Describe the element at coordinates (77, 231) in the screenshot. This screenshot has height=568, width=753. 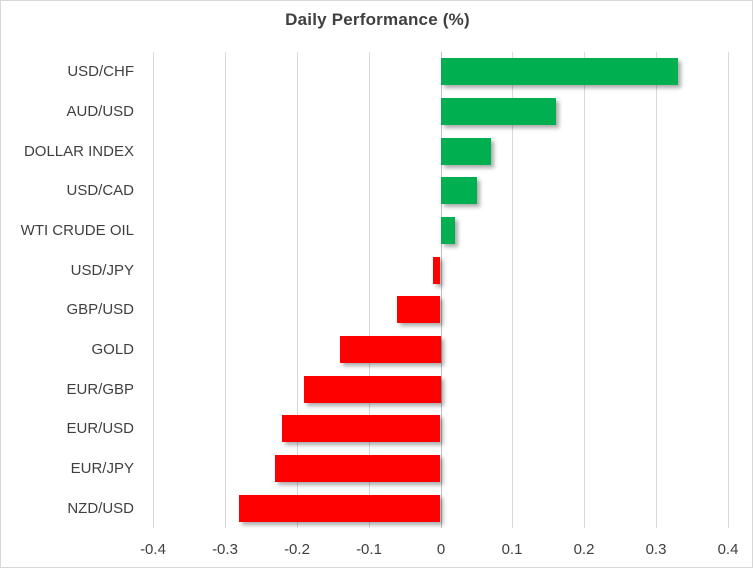
I see `category-label: WTI CRUDE OIL` at that location.